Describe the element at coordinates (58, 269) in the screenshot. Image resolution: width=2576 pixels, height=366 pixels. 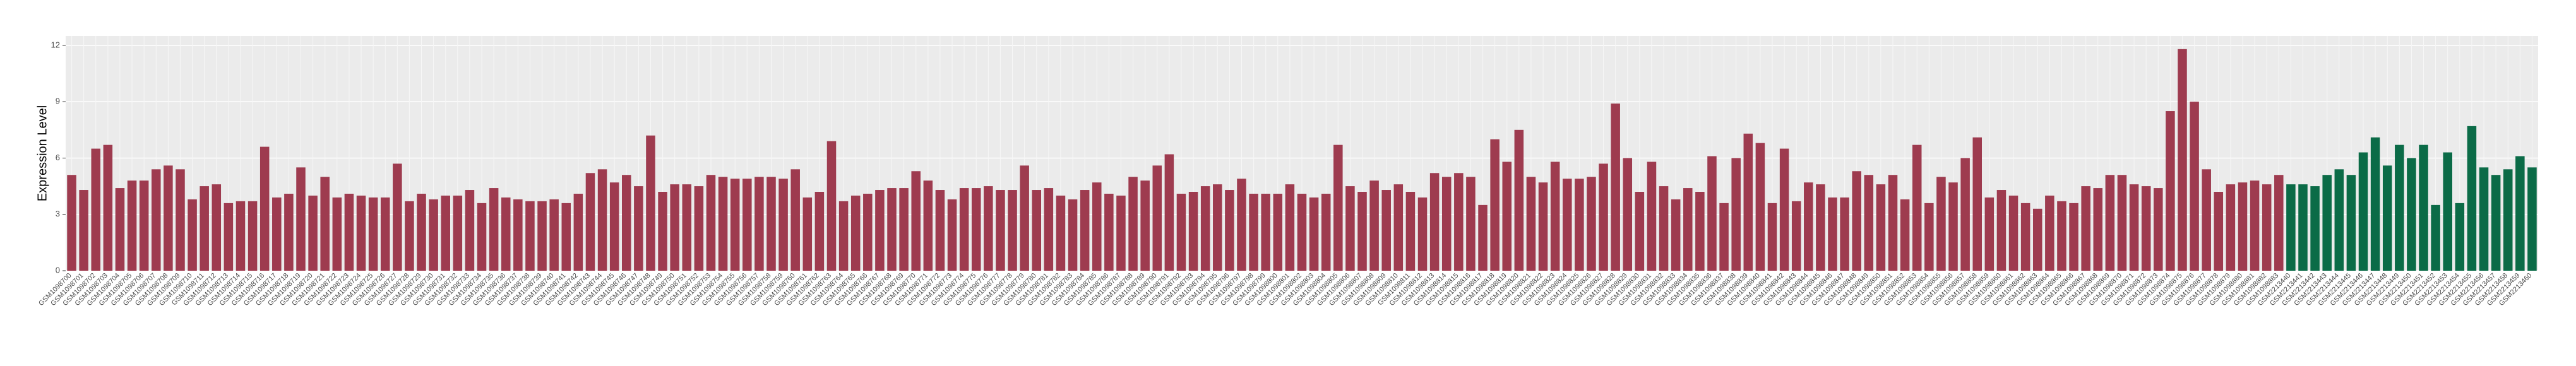
I see `y-tick-label: 0` at that location.